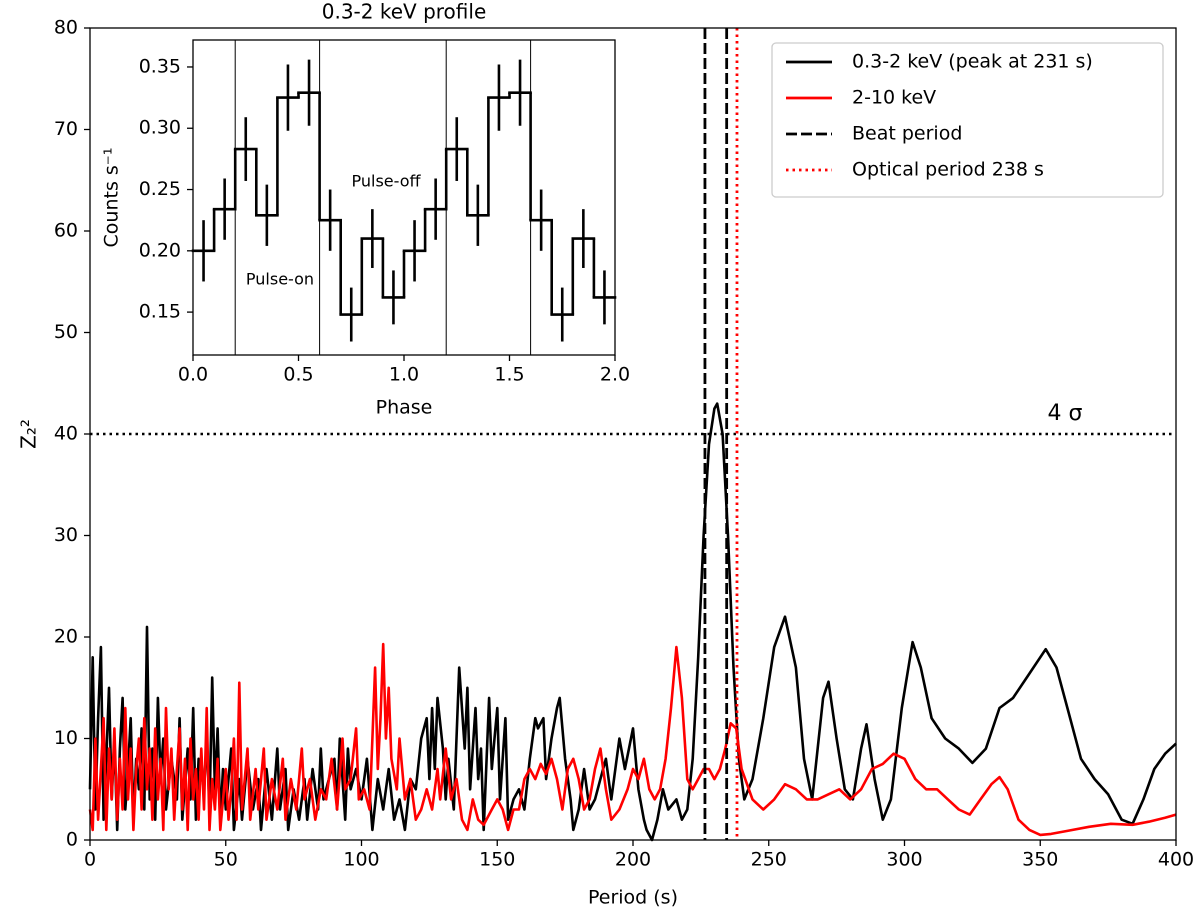 The height and width of the screenshot is (912, 1200). I want to click on x-tick-label: 200, so click(633, 860).